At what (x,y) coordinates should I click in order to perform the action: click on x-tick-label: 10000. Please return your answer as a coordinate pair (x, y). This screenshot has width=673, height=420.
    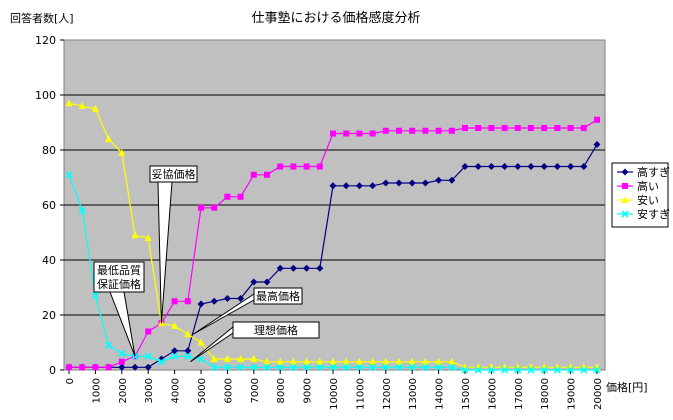
    Looking at the image, I should click on (334, 394).